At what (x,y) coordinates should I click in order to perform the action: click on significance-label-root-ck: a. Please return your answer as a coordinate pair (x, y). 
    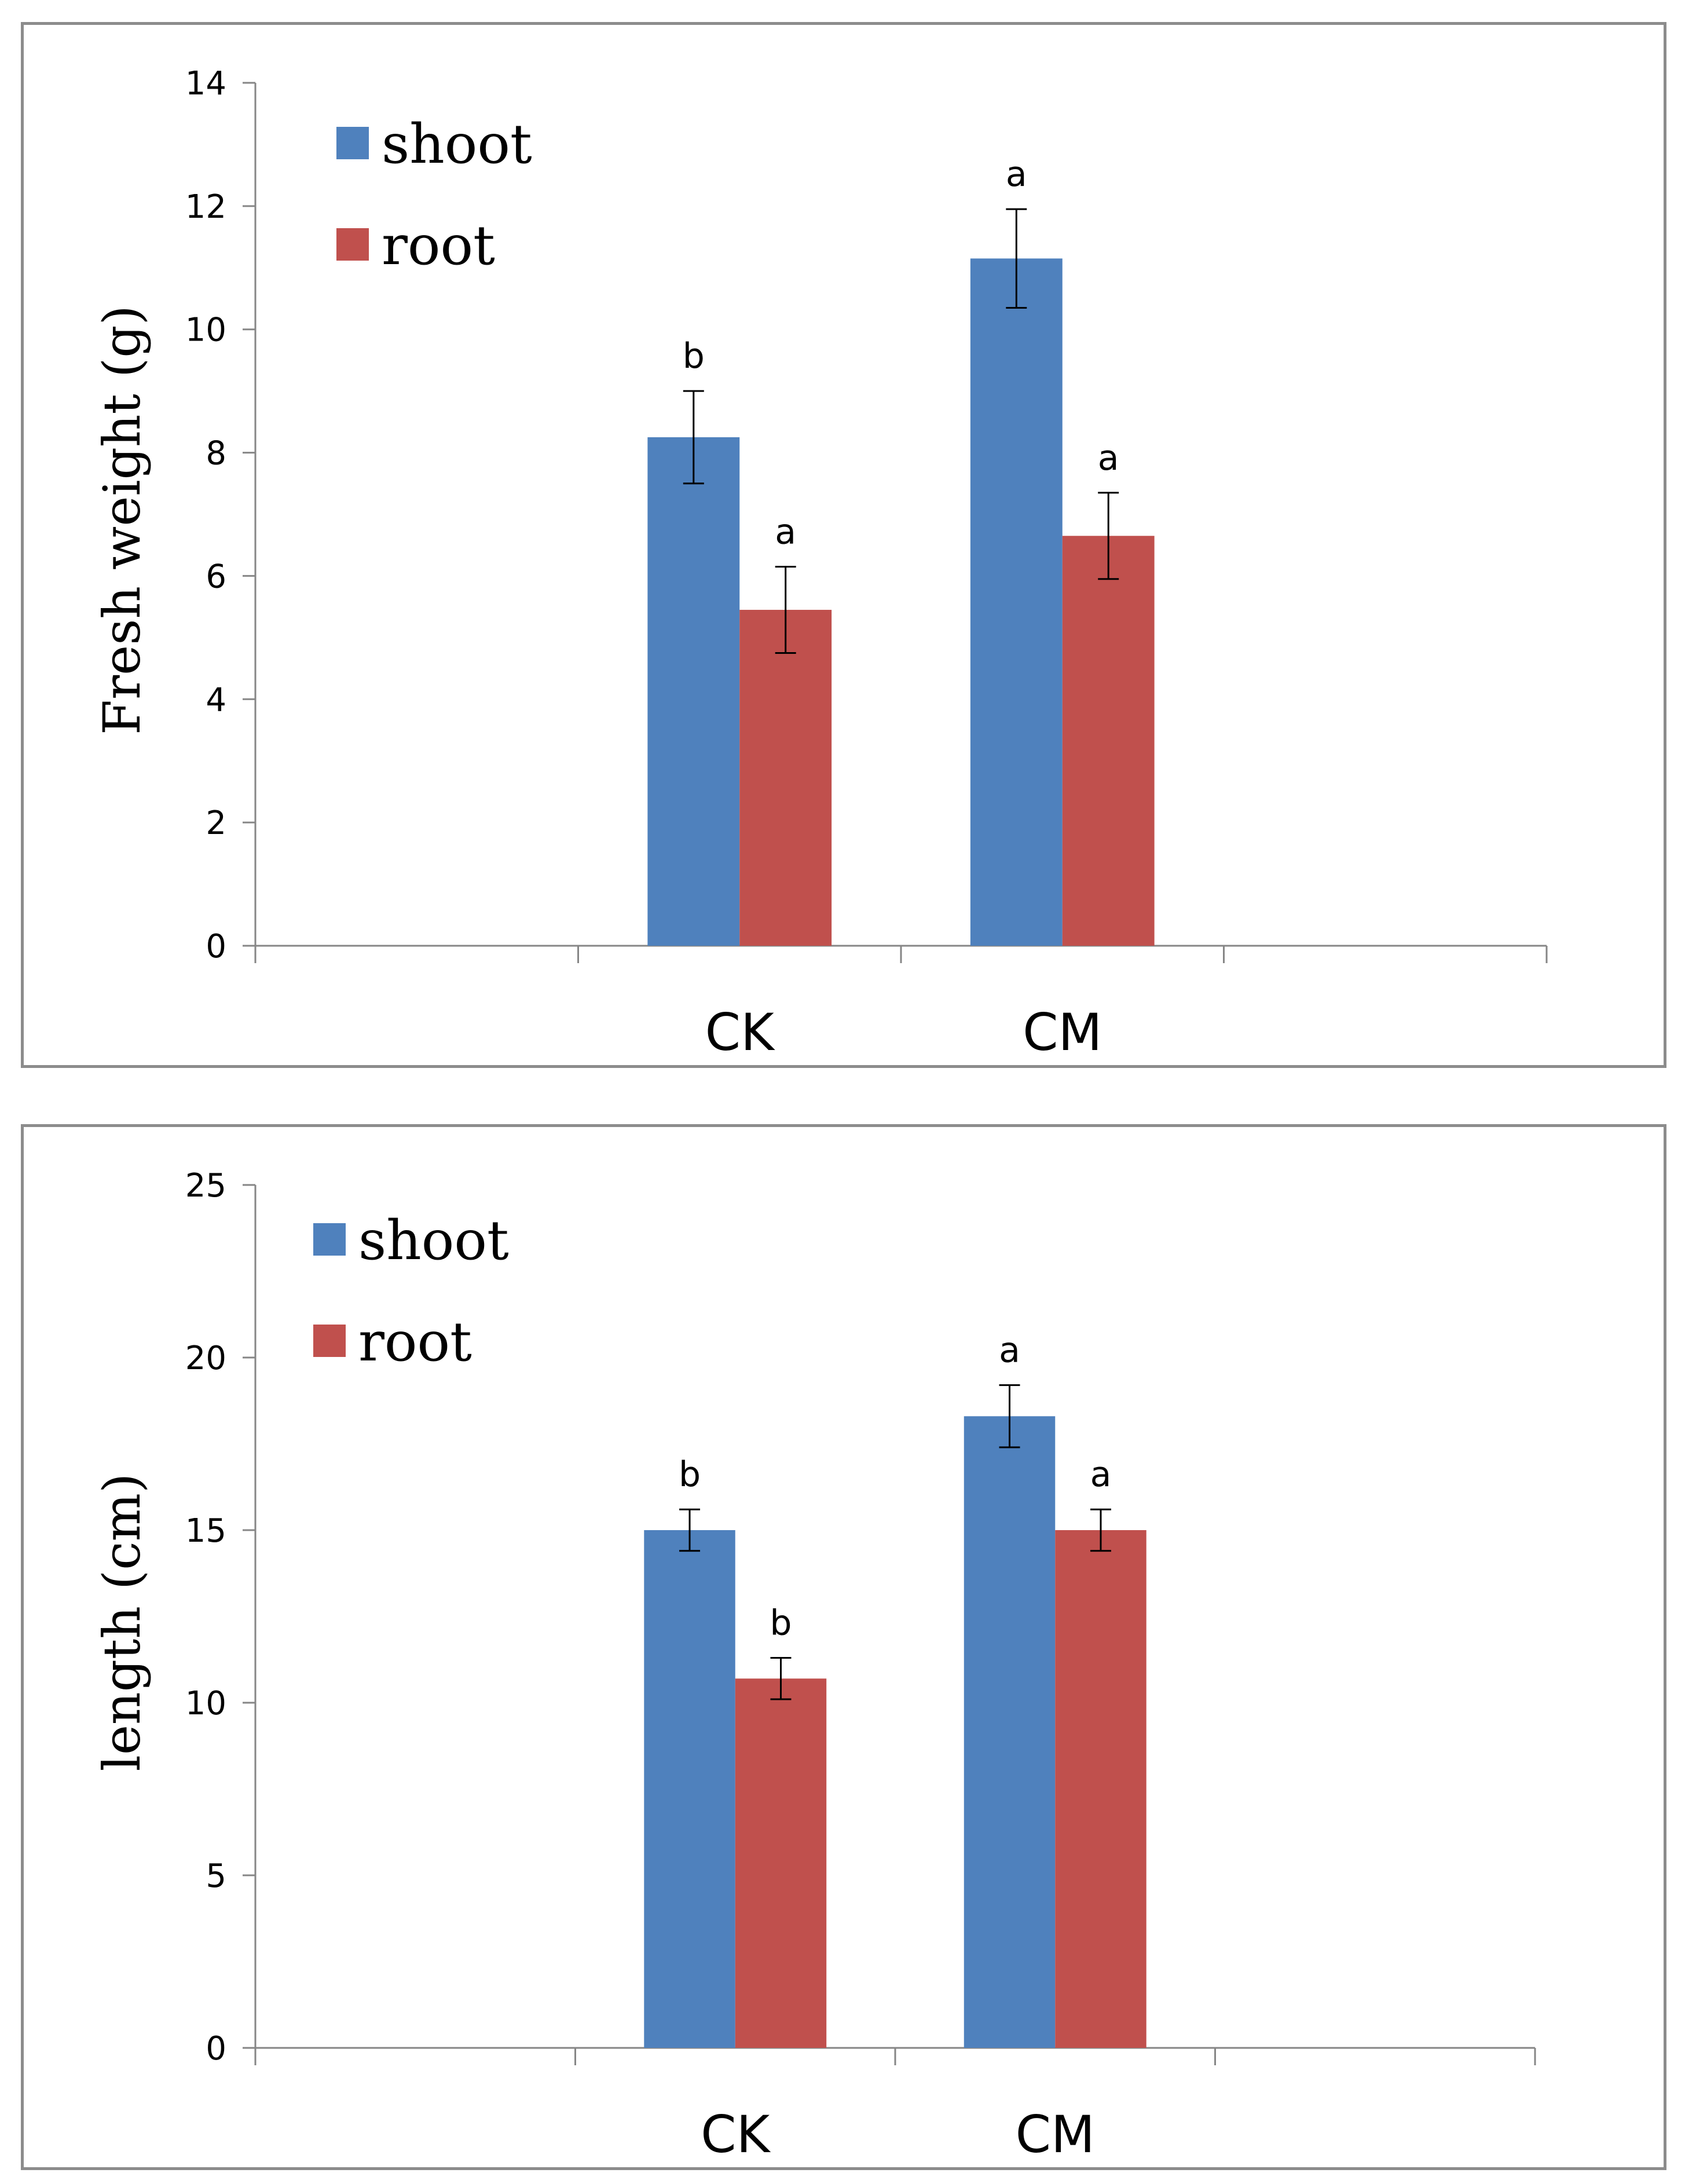
    Looking at the image, I should click on (785, 532).